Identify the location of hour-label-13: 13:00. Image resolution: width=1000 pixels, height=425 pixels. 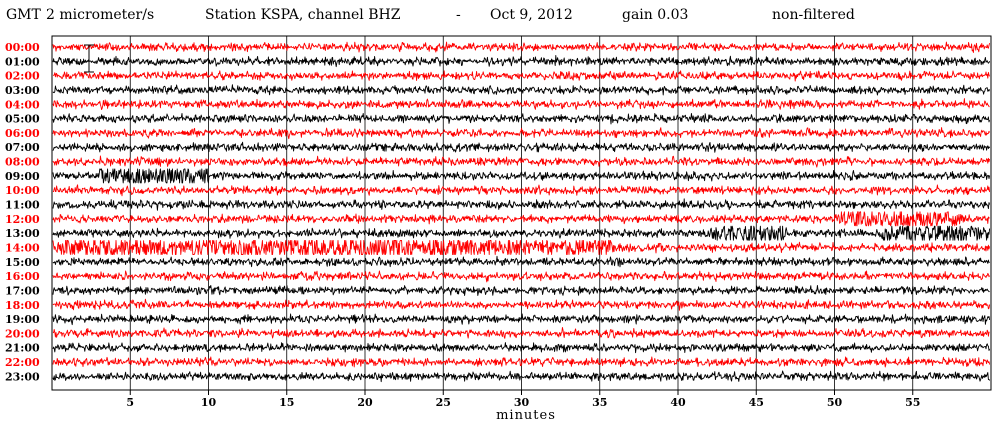
(22, 233).